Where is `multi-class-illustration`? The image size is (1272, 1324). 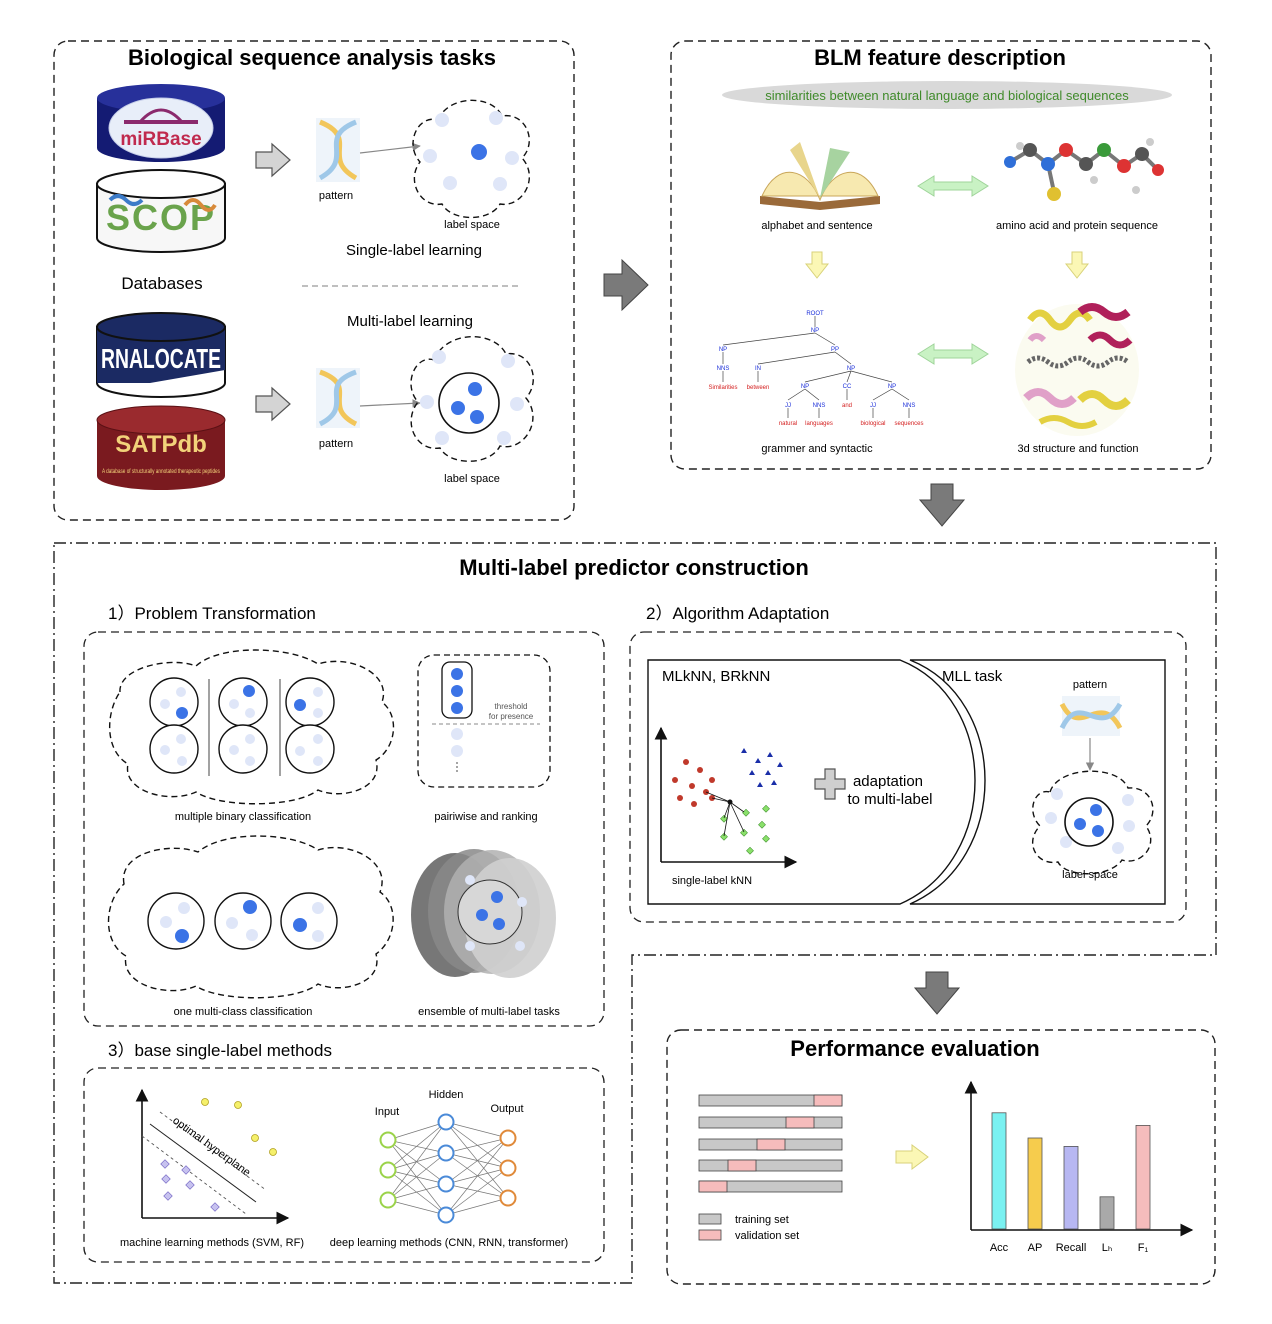 multi-class-illustration is located at coordinates (250, 917).